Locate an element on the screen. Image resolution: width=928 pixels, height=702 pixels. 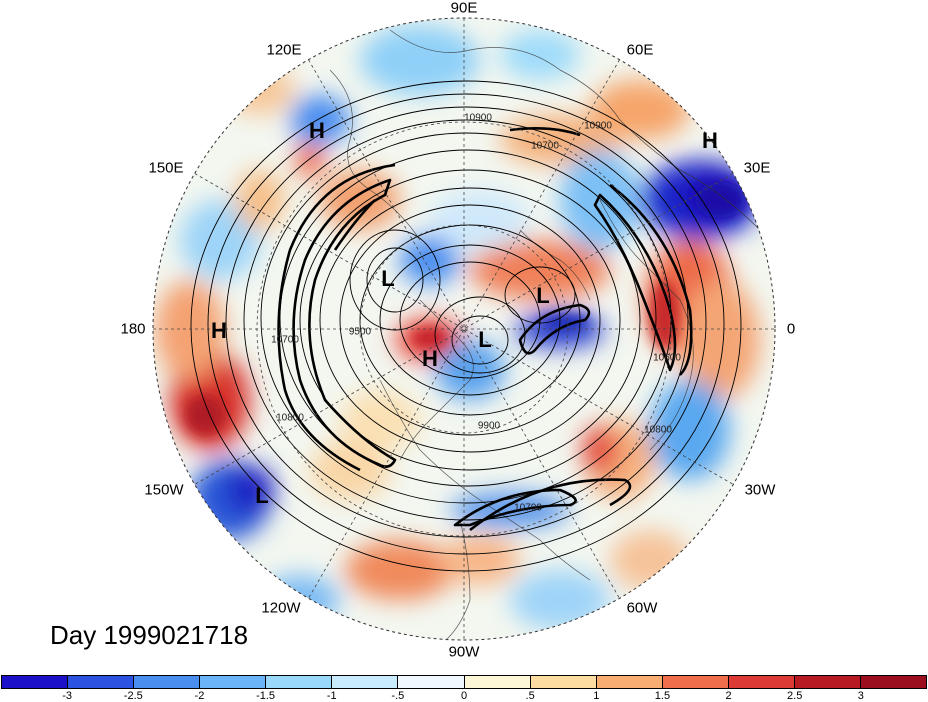
contour-label: 10600 is located at coordinates (667, 358).